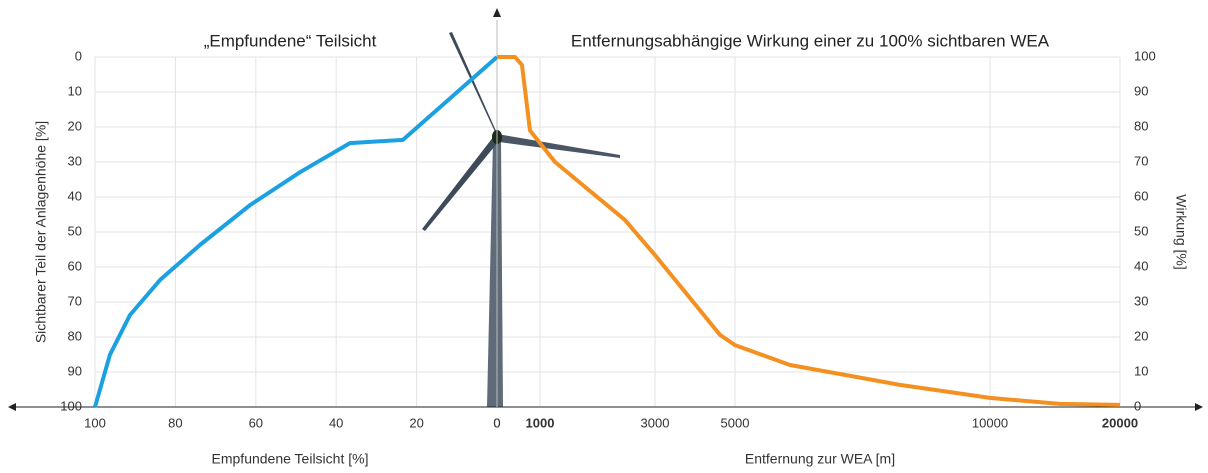 Image resolution: width=1208 pixels, height=473 pixels. Describe the element at coordinates (290, 40) in the screenshot. I see `chart-title: „Empfundene“ Teilsicht` at that location.